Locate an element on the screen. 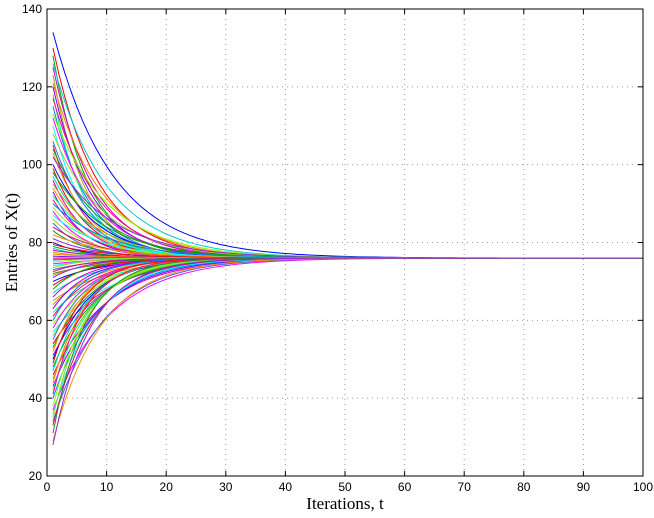 Image resolution: width=654 pixels, height=518 pixels. y-tick-label: 20 is located at coordinates (36, 476).